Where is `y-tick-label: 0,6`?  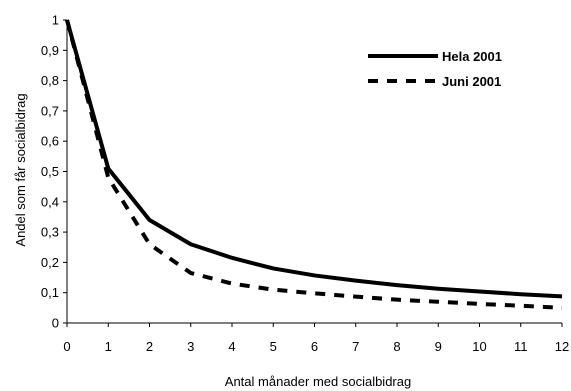 y-tick-label: 0,6 is located at coordinates (50, 141).